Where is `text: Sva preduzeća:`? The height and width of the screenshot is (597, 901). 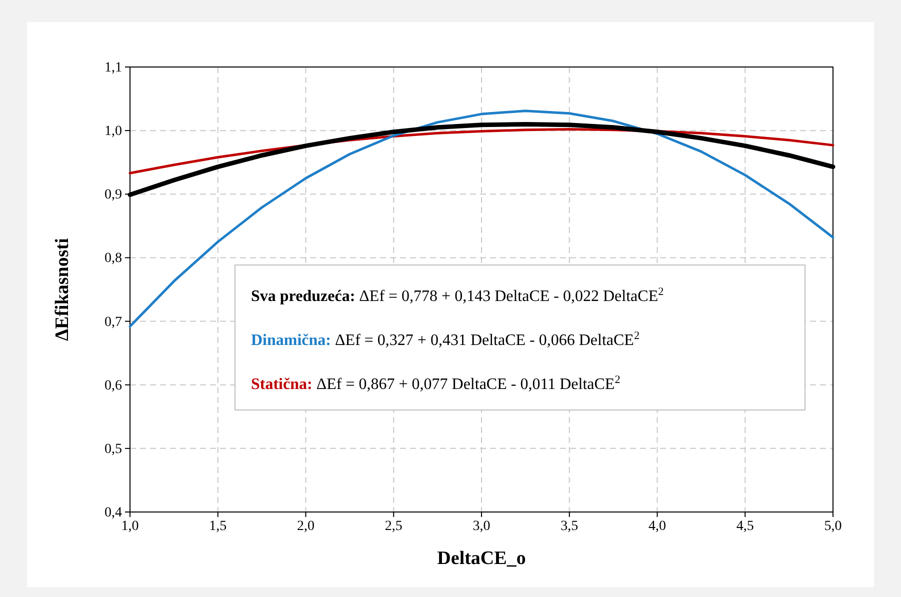 text: Sva preduzeća: is located at coordinates (305, 296).